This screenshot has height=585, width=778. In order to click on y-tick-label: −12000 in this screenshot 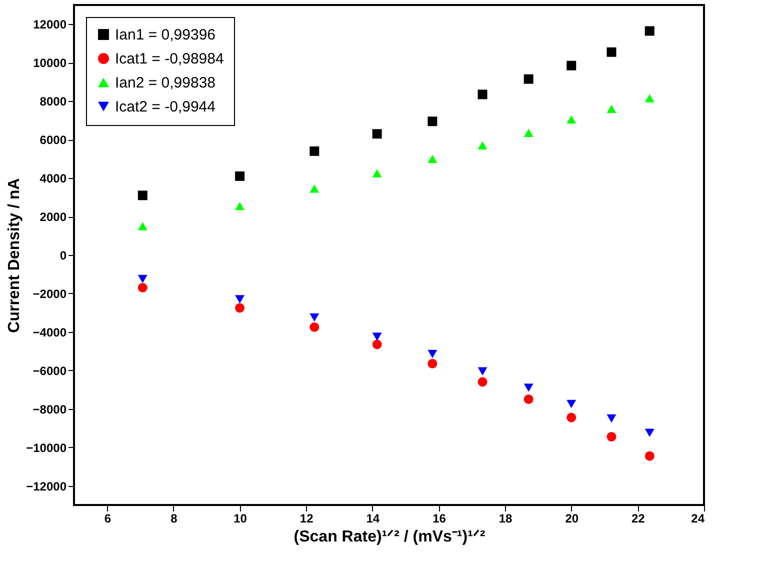, I will do `click(46, 486)`.